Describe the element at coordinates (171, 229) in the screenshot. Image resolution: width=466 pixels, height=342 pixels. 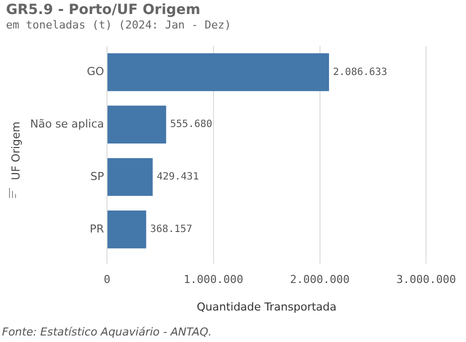
I see `data-label: 368.157` at that location.